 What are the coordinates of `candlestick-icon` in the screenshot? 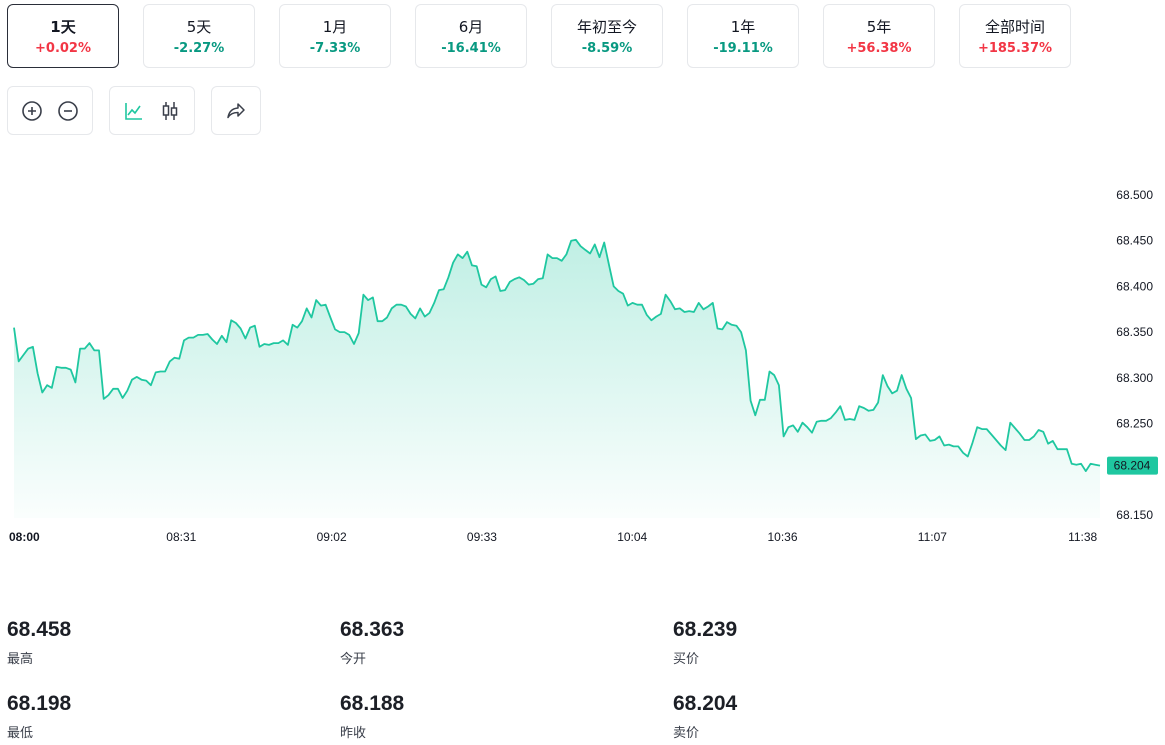 It's located at (170, 110).